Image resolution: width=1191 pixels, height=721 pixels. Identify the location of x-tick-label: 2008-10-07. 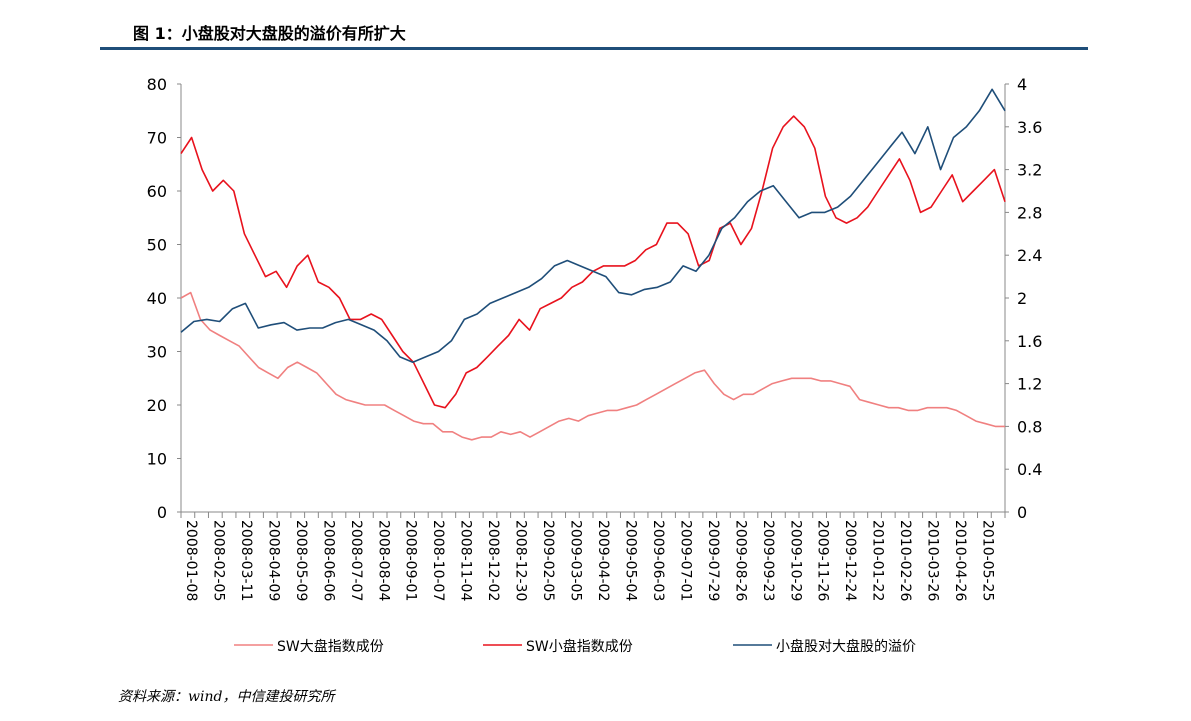
(438, 560).